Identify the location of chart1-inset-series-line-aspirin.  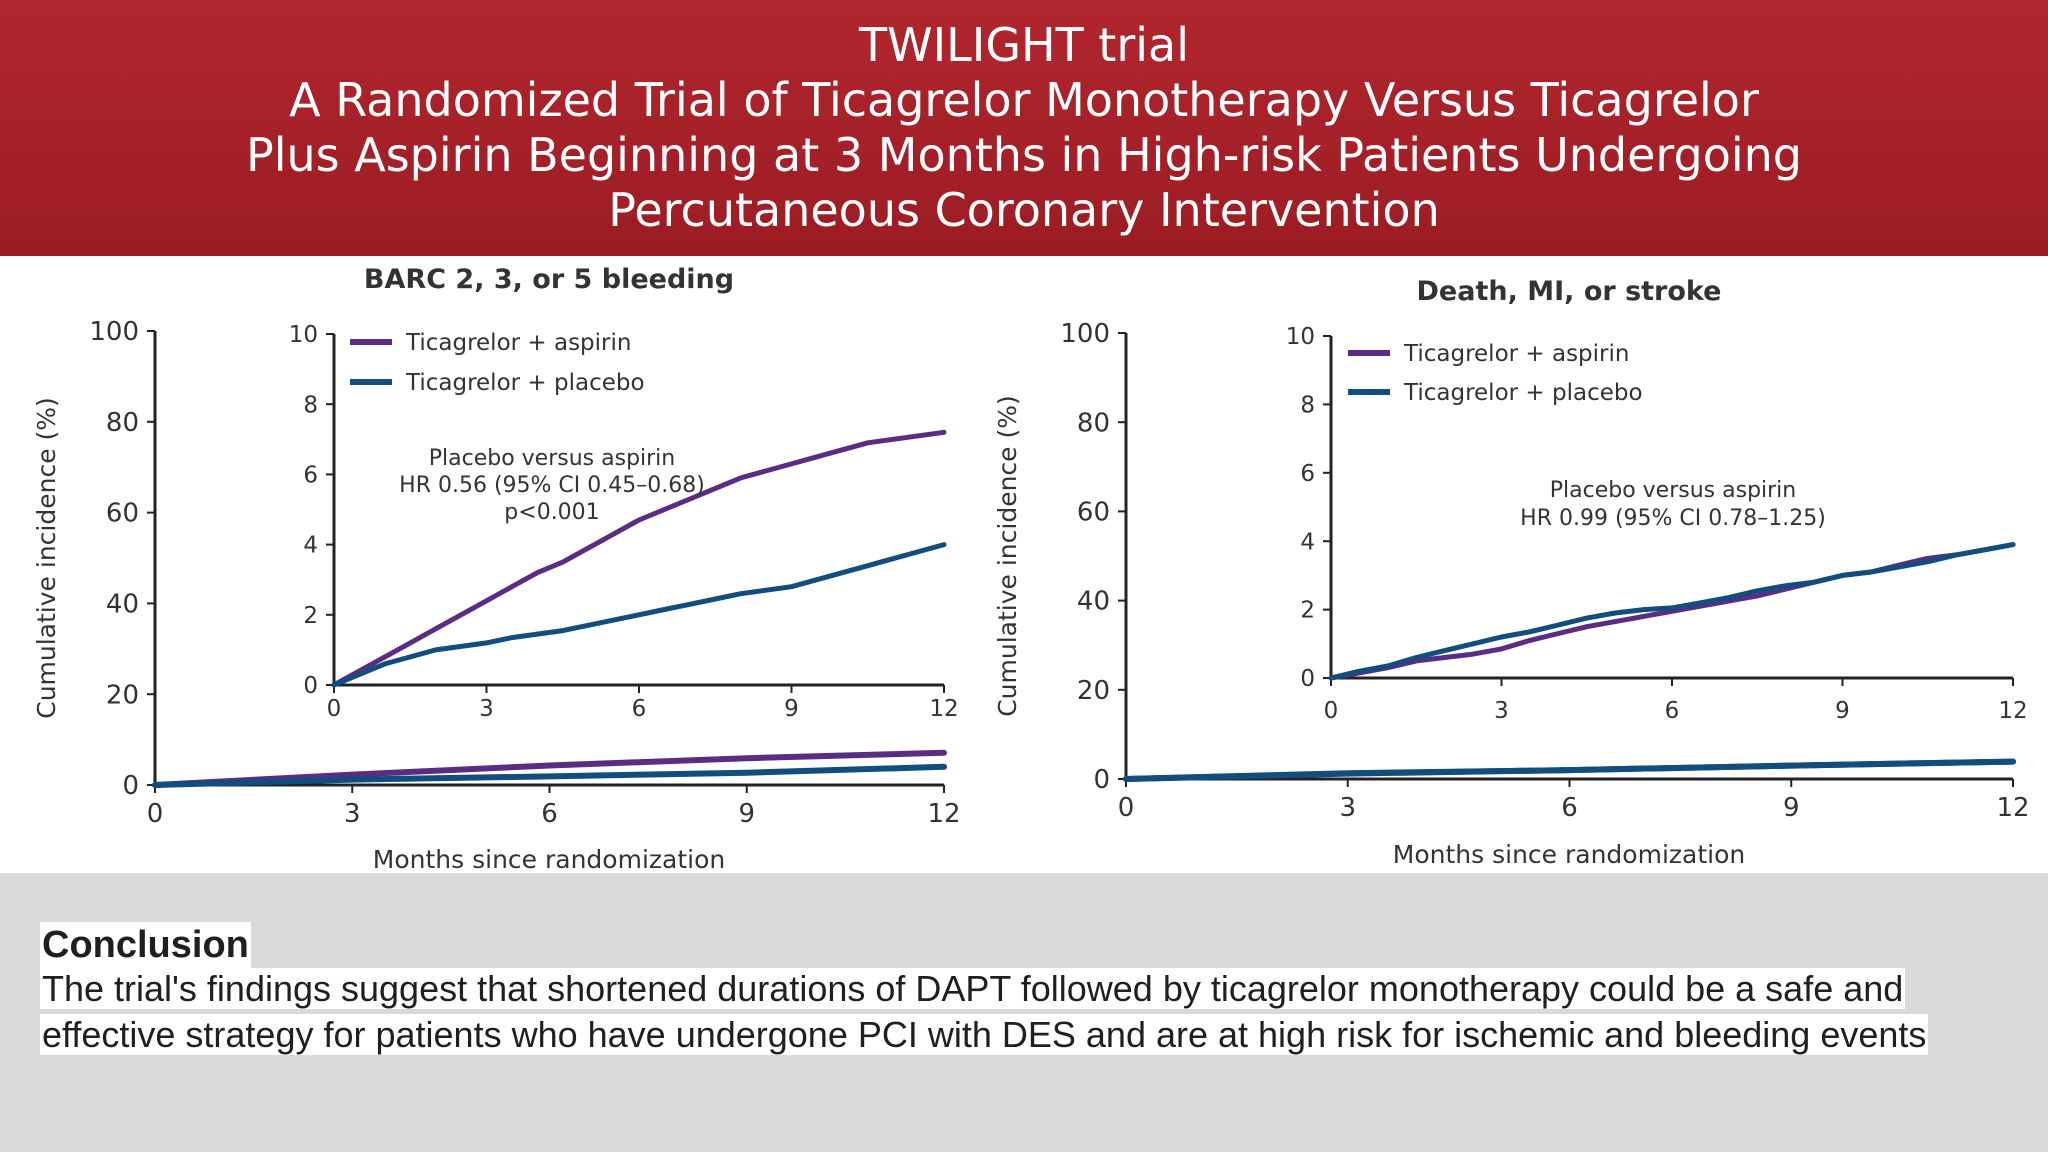
(639, 558).